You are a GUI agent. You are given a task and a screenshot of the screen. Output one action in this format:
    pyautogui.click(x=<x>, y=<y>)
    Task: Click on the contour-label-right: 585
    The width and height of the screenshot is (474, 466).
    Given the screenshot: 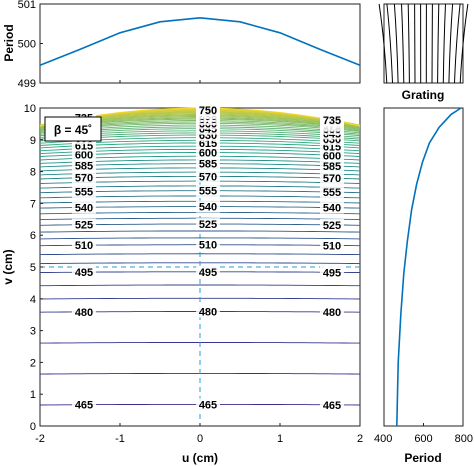 What is the action you would take?
    pyautogui.click(x=332, y=167)
    